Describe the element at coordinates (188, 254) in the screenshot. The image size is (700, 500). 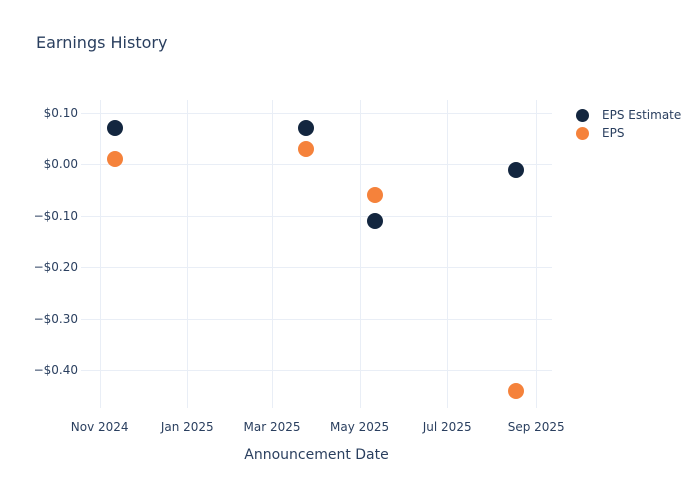
I see `gridline-x-jan-2025` at that location.